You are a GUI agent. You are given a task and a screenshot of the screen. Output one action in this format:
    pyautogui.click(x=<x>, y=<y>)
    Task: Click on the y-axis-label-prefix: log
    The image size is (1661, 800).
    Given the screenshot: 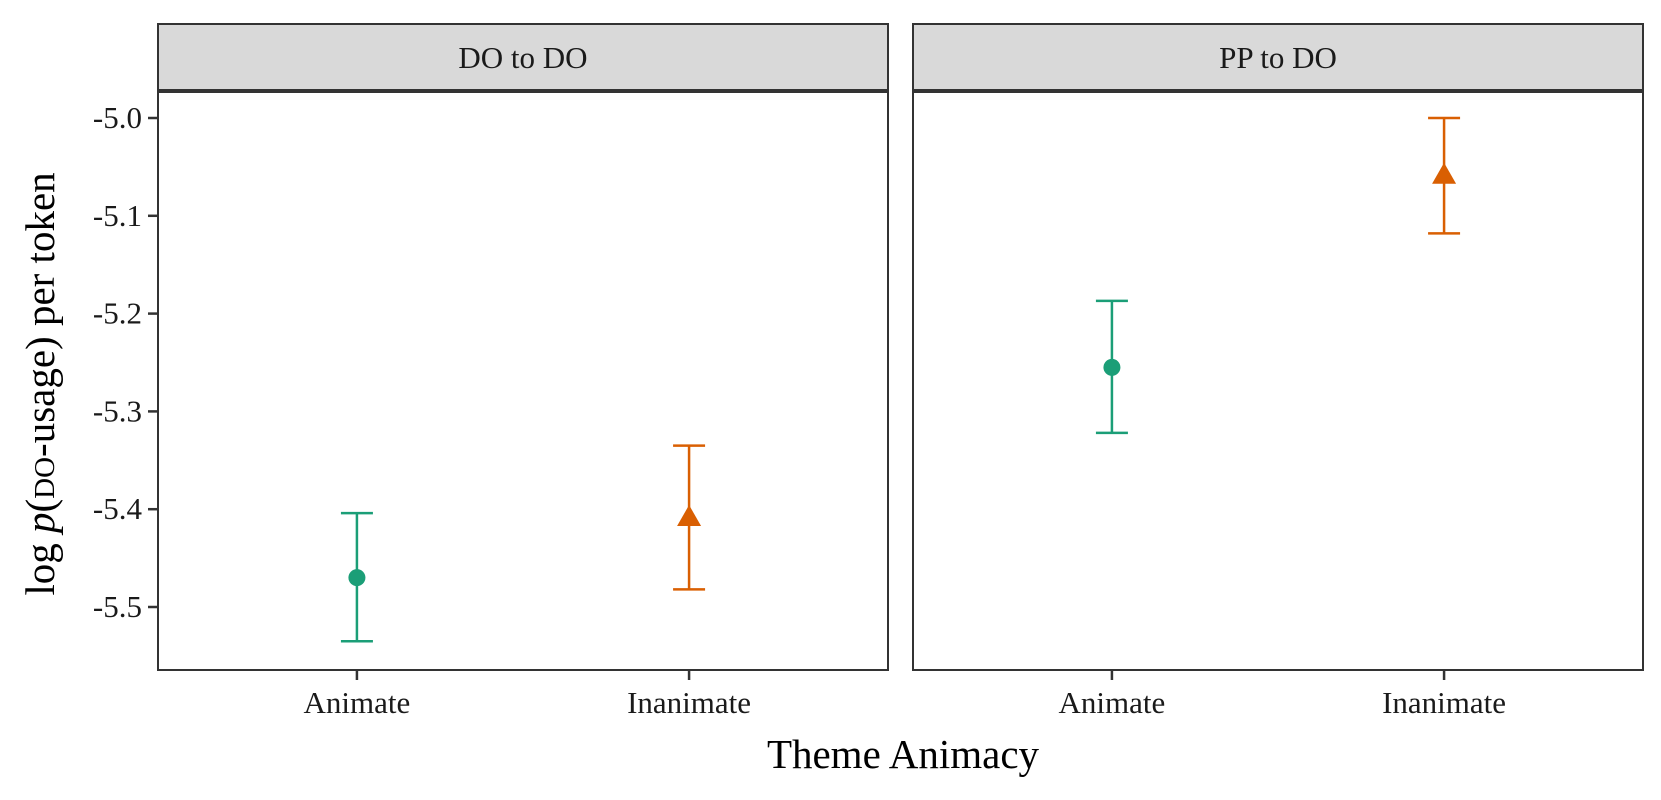 What is the action you would take?
    pyautogui.click(x=40, y=564)
    